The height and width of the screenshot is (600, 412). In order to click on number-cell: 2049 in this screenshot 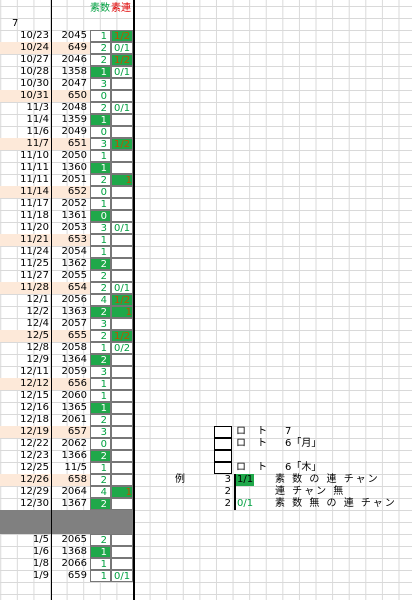, I will do `click(74, 131)`.